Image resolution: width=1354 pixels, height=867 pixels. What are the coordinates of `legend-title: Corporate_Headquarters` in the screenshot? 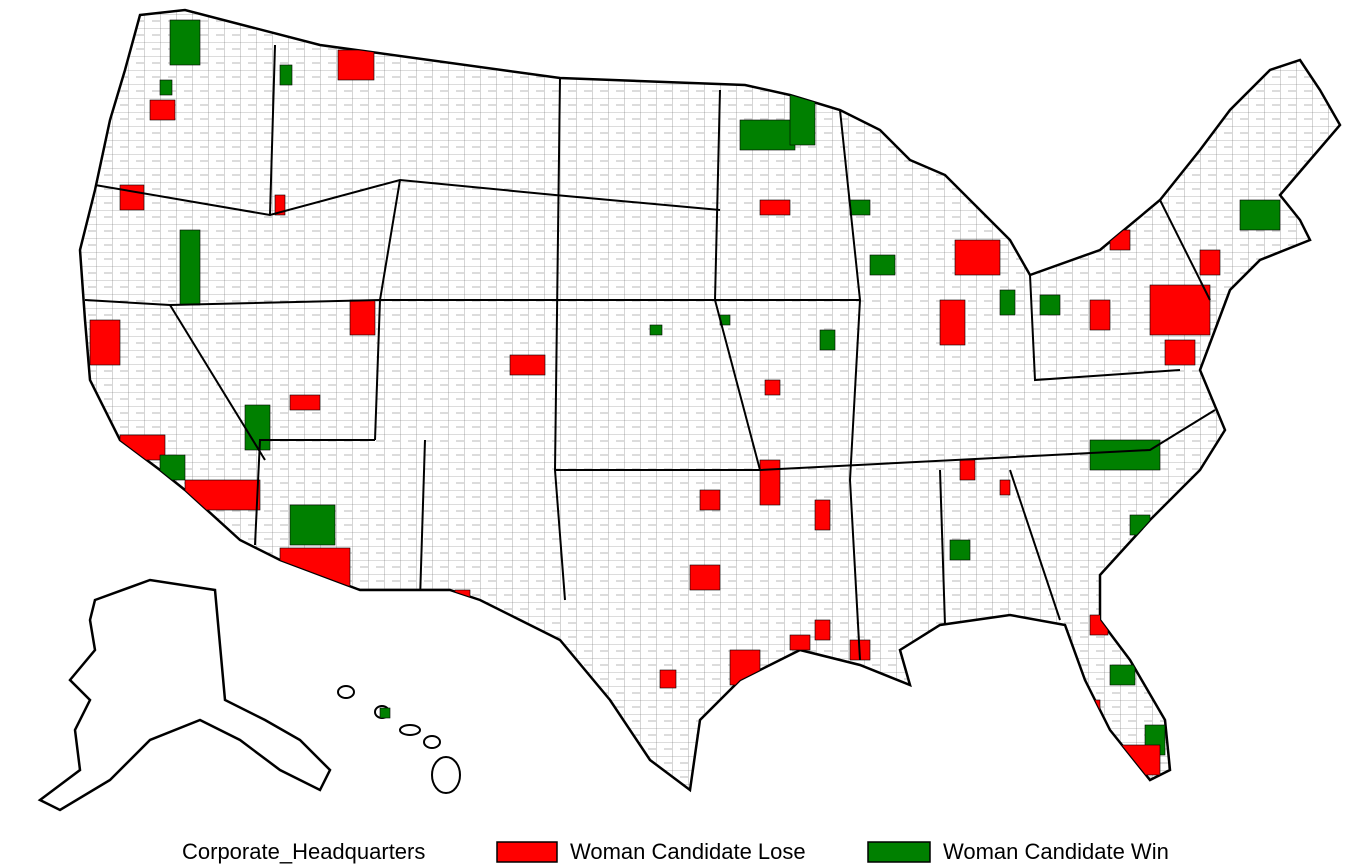 It's located at (303, 851).